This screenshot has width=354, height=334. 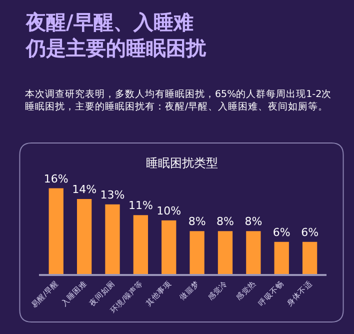 What do you see at coordinates (56, 179) in the screenshot?
I see `data-label: 16%` at bounding box center [56, 179].